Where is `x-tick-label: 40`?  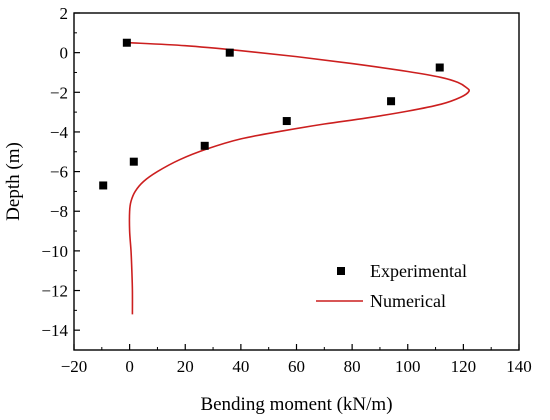 x-tick-label: 40 is located at coordinates (240, 366).